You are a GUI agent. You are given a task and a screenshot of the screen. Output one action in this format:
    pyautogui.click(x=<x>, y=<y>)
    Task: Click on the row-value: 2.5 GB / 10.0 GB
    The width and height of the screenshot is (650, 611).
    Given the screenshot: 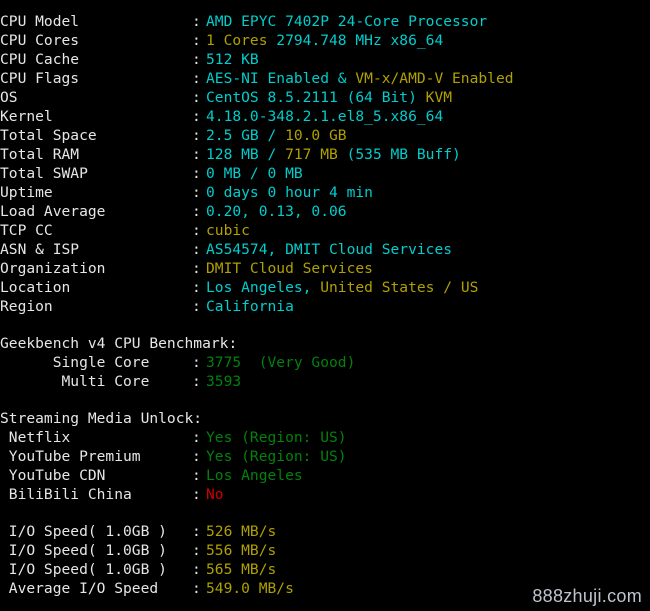 What is the action you would take?
    pyautogui.click(x=276, y=135)
    